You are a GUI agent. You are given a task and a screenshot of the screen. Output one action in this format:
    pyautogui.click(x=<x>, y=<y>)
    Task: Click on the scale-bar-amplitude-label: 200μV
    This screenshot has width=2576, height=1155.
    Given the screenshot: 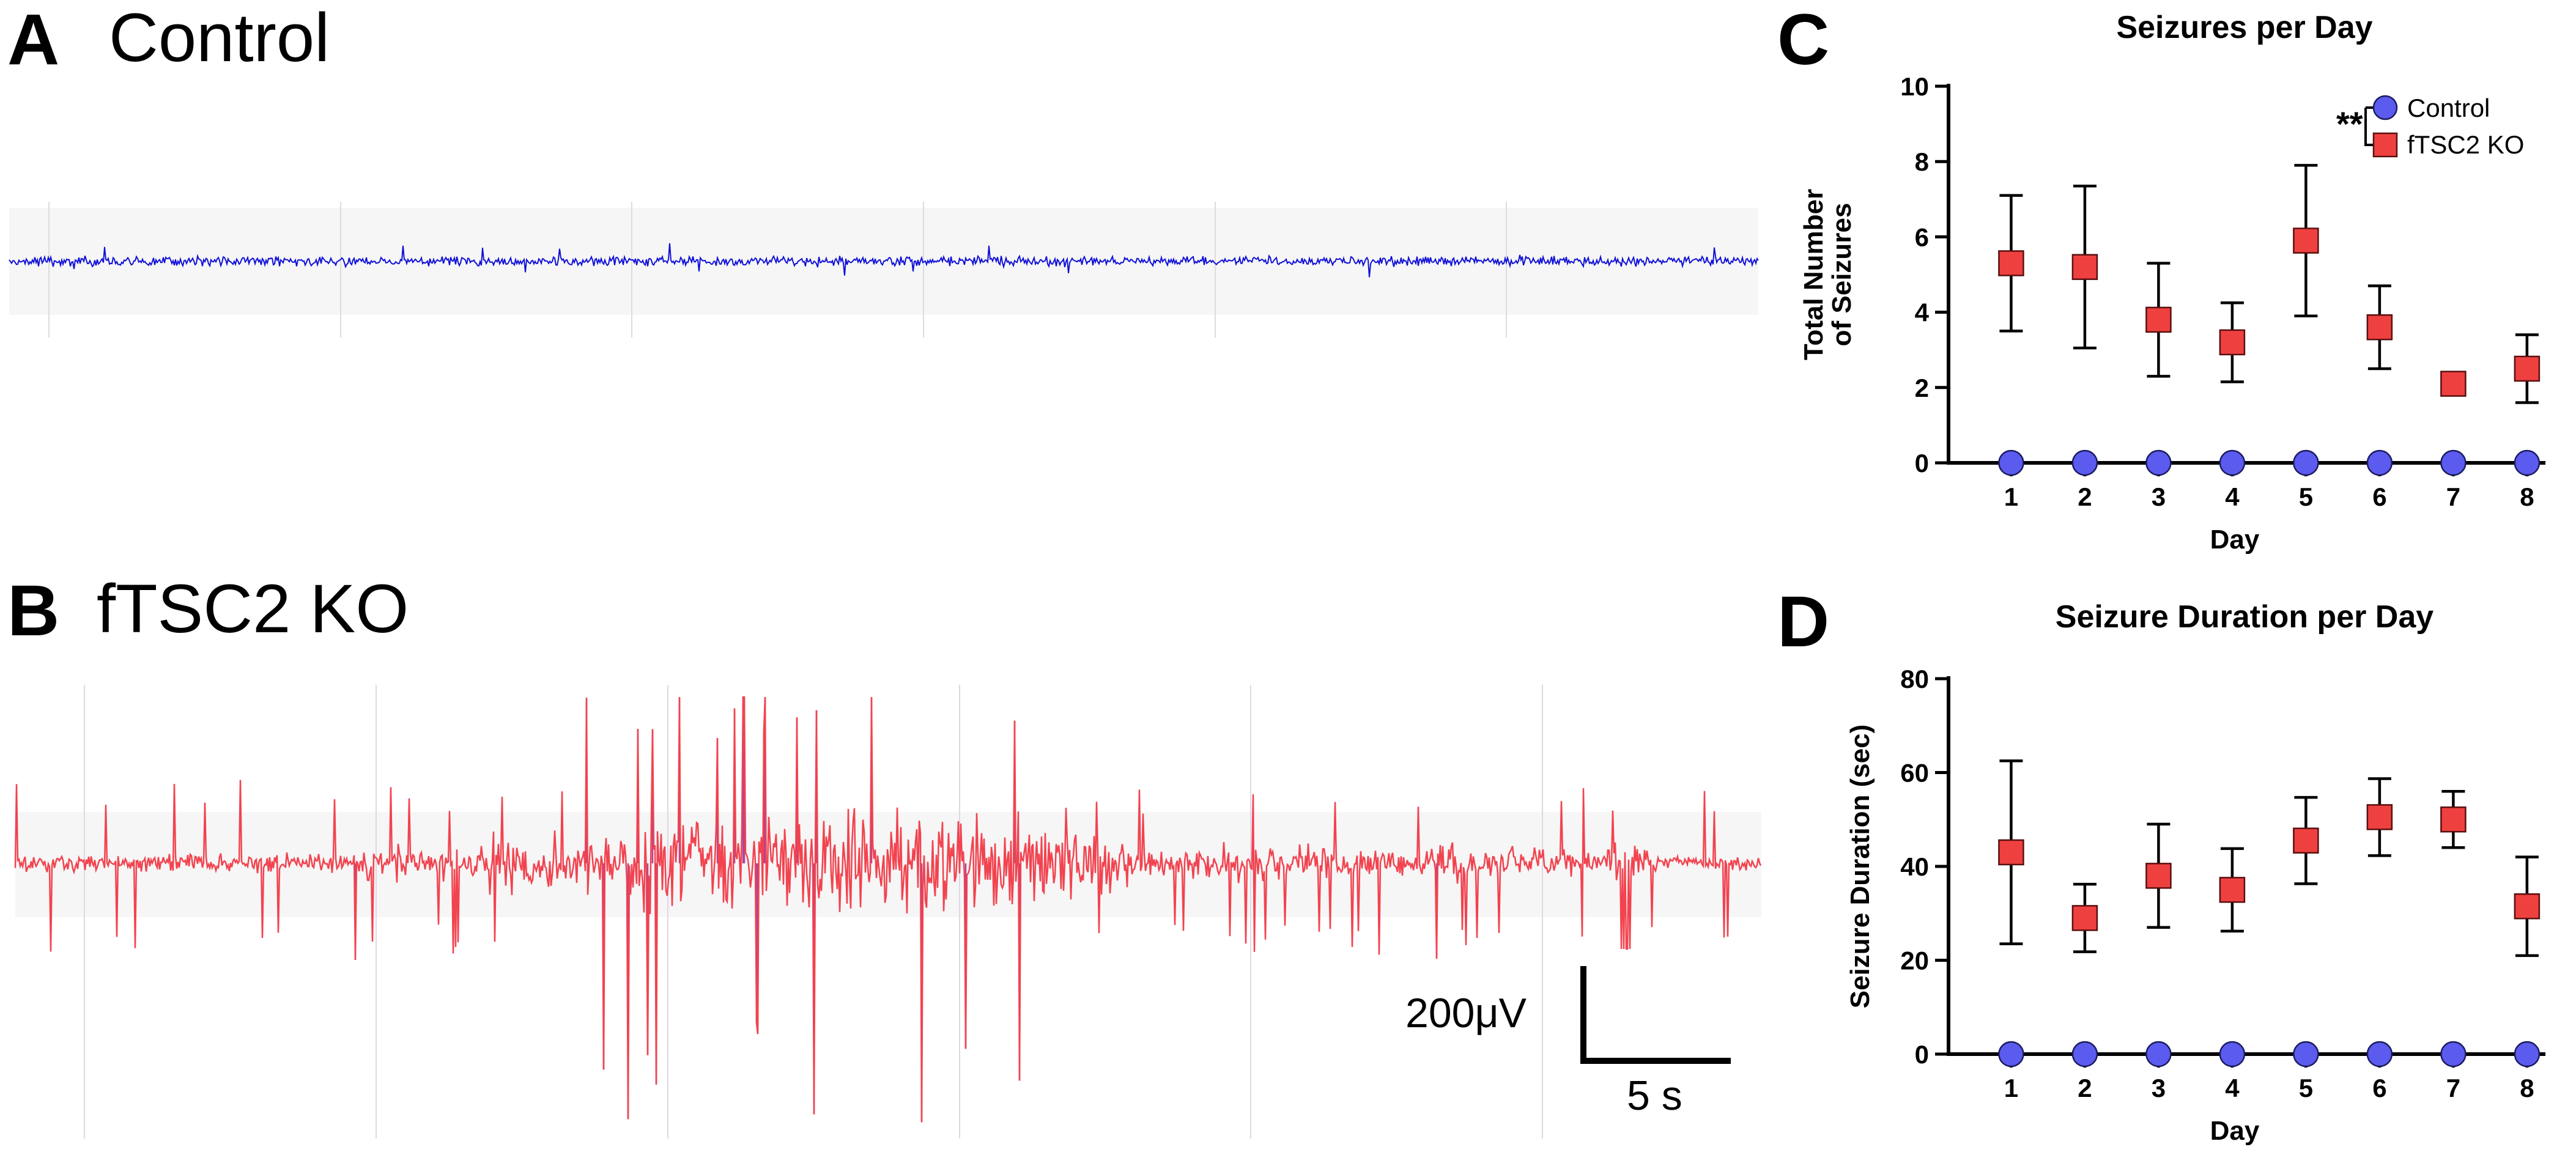 What is the action you would take?
    pyautogui.click(x=1466, y=1013)
    